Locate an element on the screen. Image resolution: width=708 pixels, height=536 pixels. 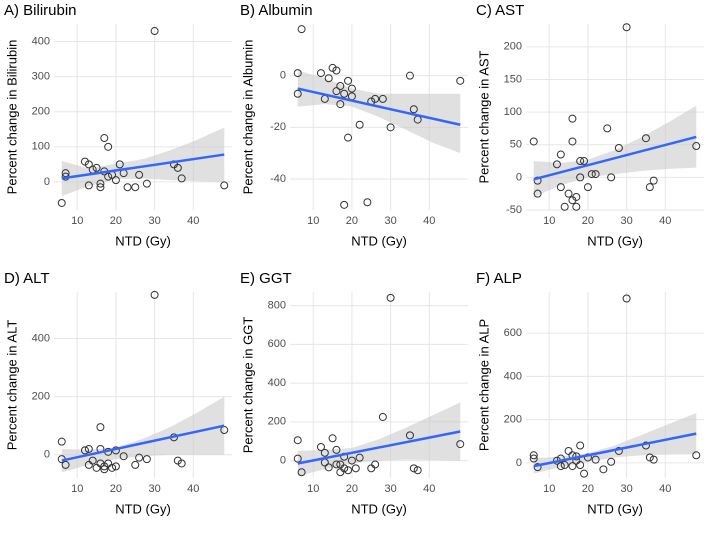
y-tick-label: -40 is located at coordinates (278, 179).